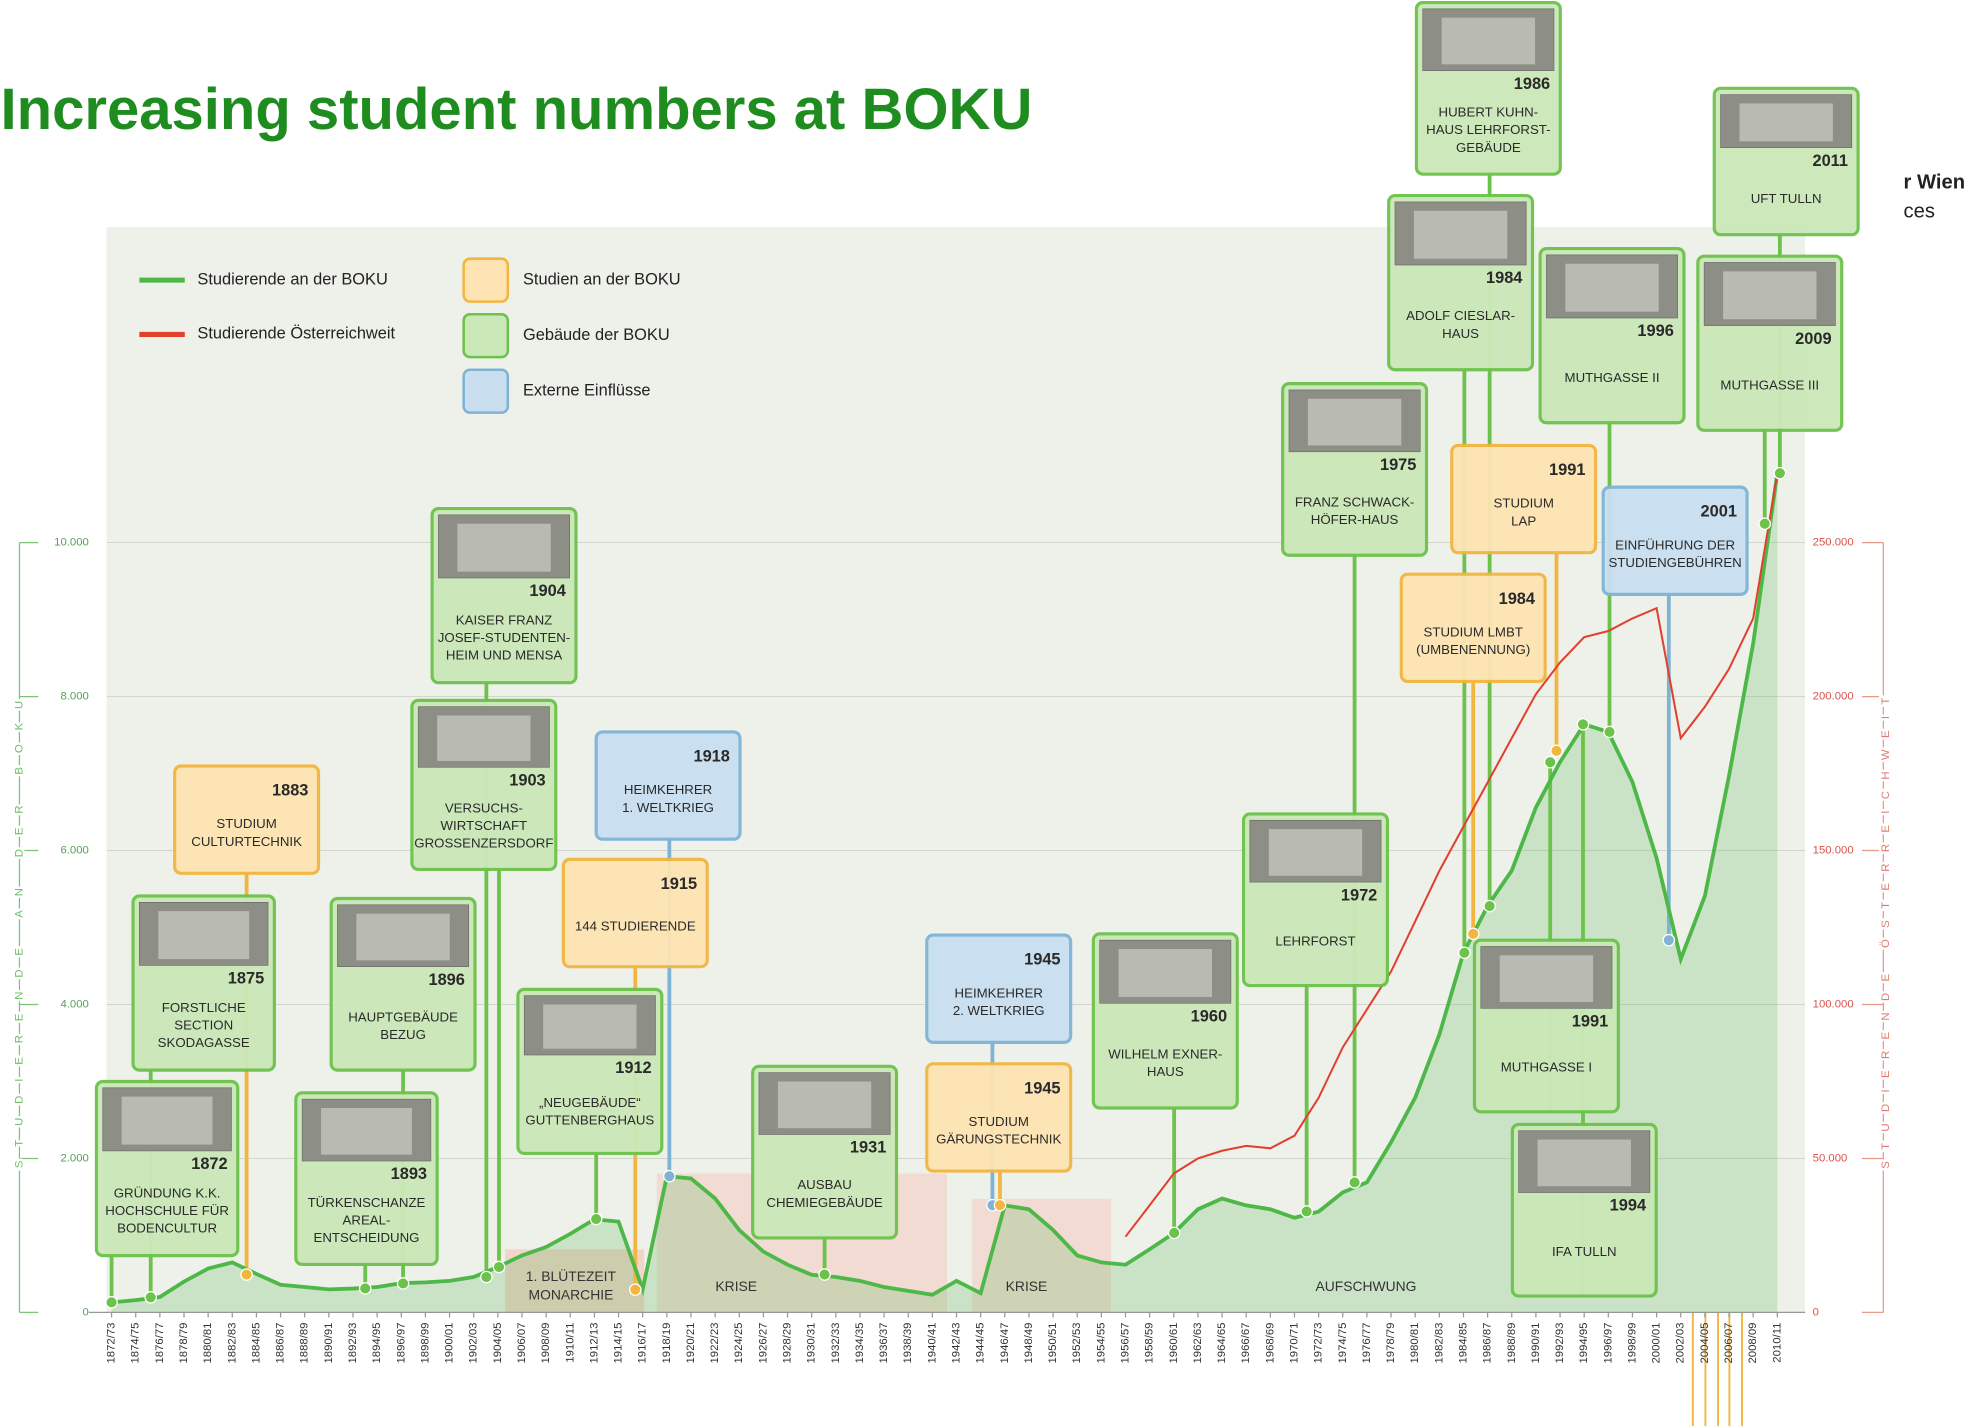 This screenshot has width=1976, height=1426. Describe the element at coordinates (1886, 927) in the screenshot. I see `y2-axis-title: STUDIERENDE ÖSTERREICHWEIT` at that location.